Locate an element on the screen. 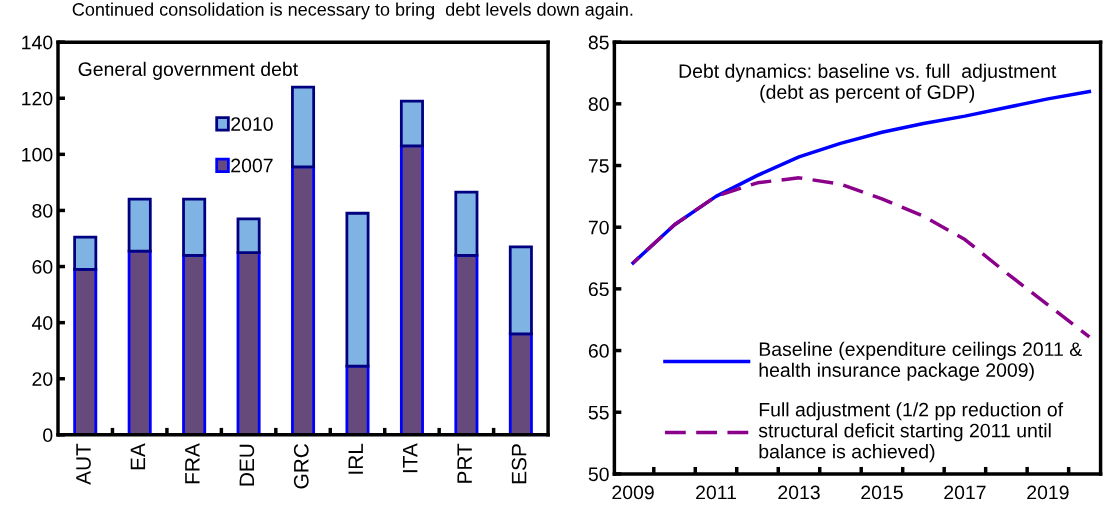 The width and height of the screenshot is (1105, 514). text: Continued consolidation is necessary to bring debt levels down again. is located at coordinates (352, 11).